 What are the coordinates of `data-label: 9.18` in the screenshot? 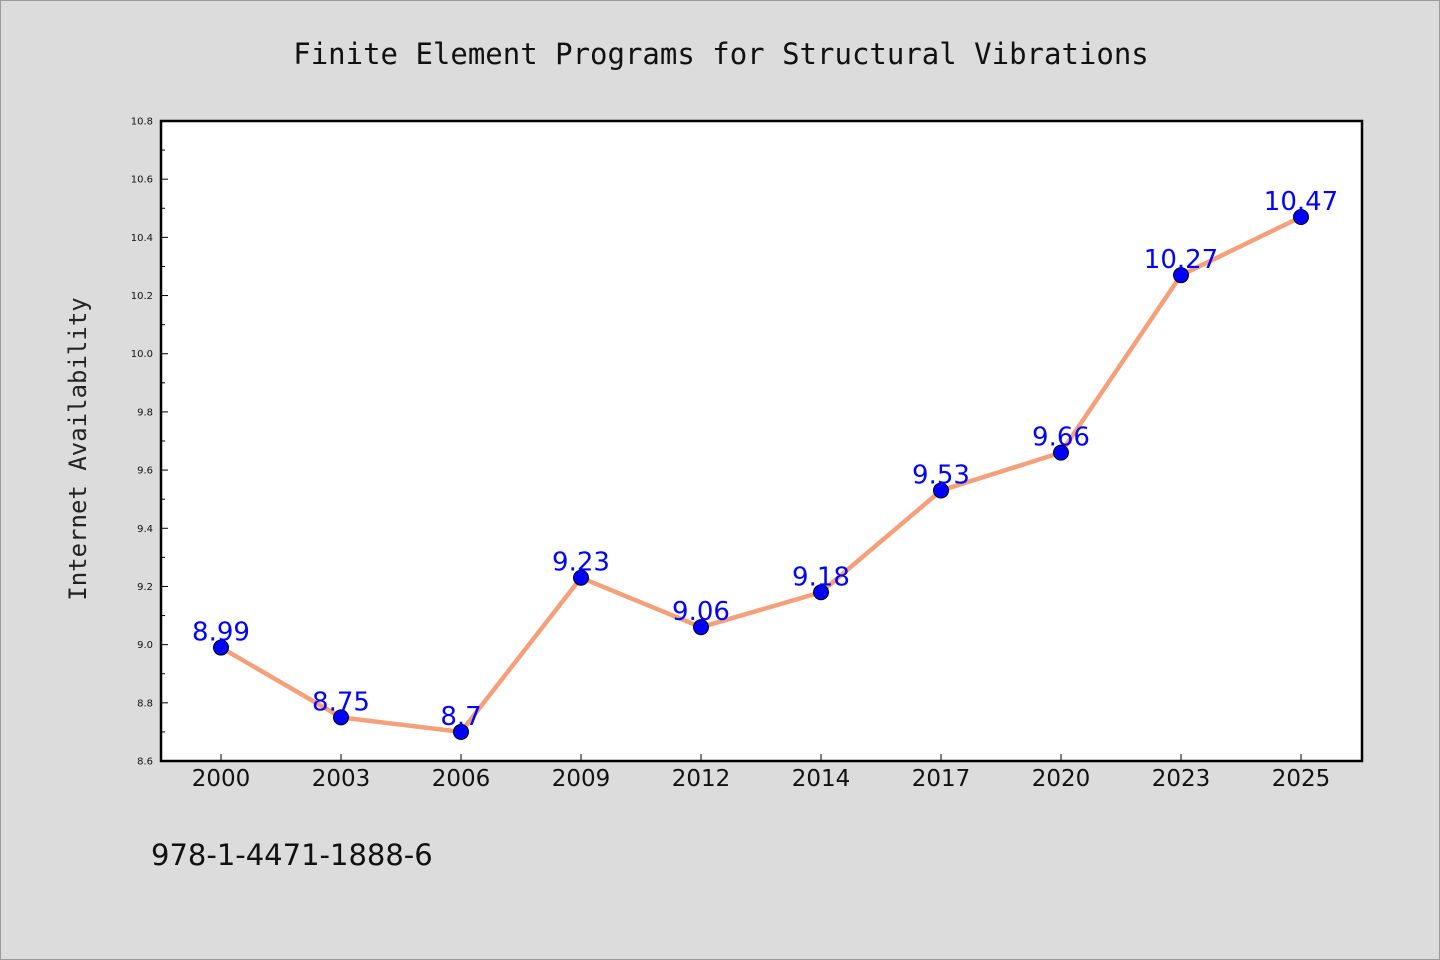 It's located at (821, 577).